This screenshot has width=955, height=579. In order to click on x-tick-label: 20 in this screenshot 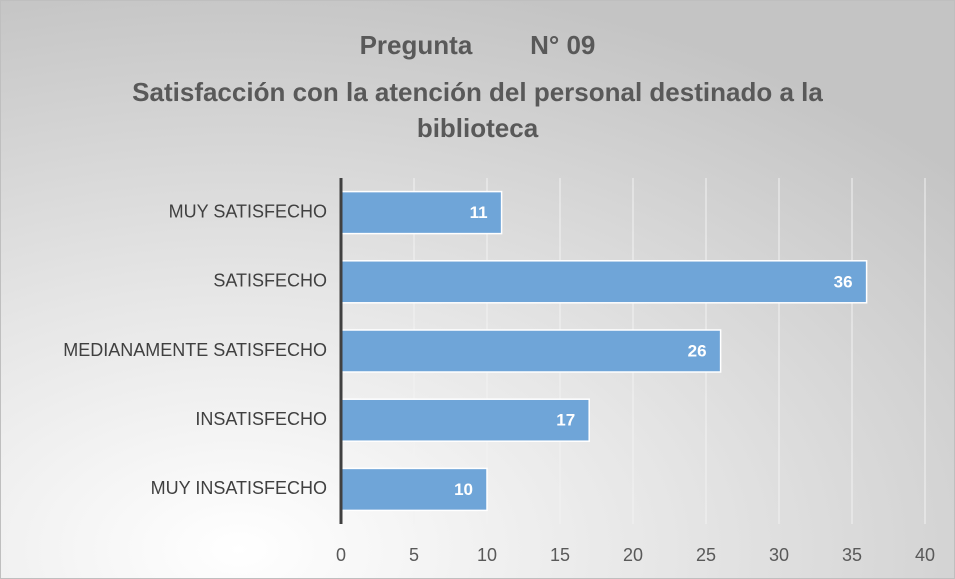, I will do `click(633, 555)`.